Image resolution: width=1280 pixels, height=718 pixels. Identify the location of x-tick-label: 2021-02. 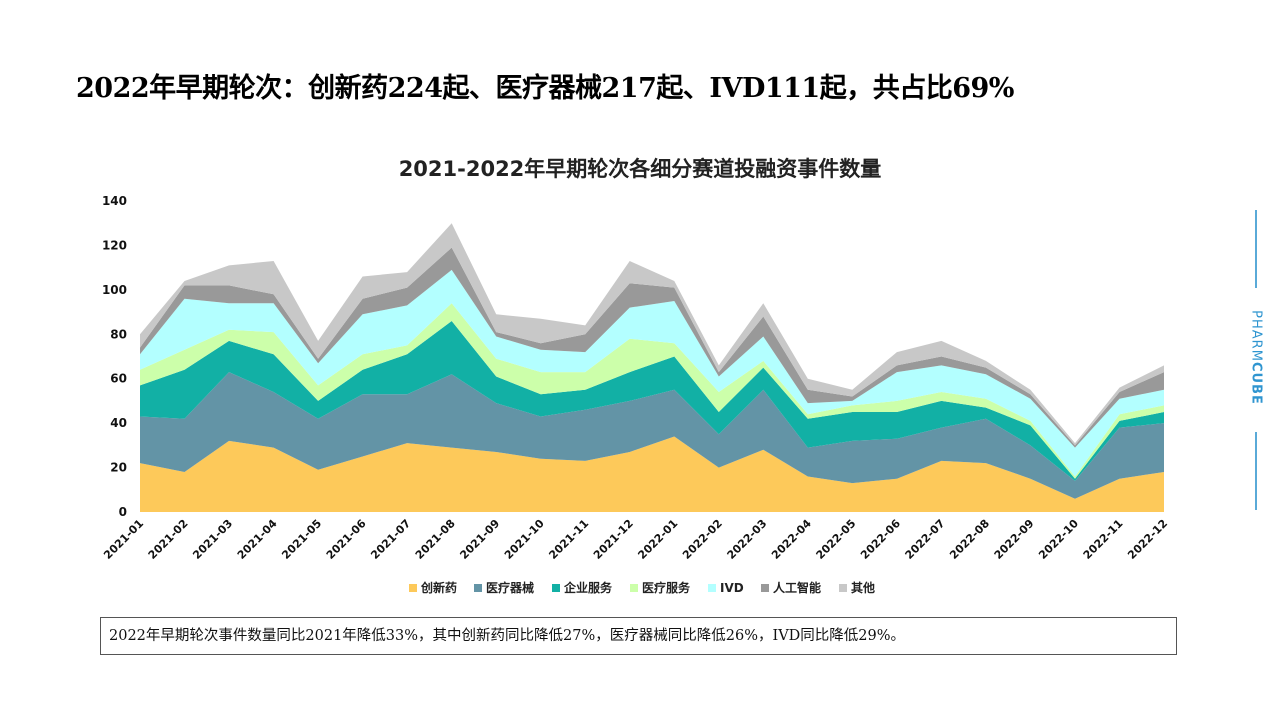
(168, 539).